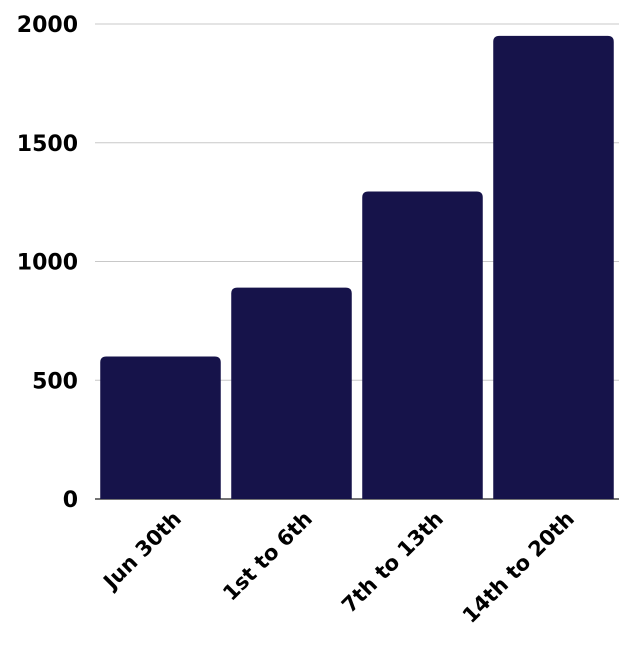 This screenshot has width=619, height=653. I want to click on y-tick-label: 500, so click(55, 381).